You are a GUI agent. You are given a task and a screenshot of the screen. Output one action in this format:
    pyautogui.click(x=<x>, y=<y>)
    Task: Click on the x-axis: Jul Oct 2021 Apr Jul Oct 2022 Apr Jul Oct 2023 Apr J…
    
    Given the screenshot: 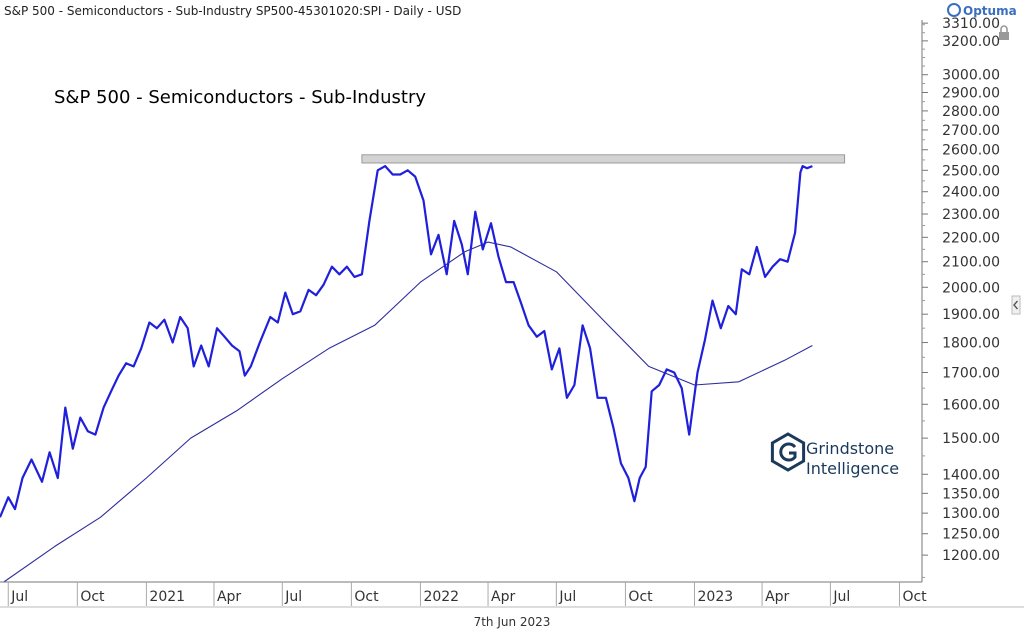 What is the action you would take?
    pyautogui.click(x=467, y=594)
    